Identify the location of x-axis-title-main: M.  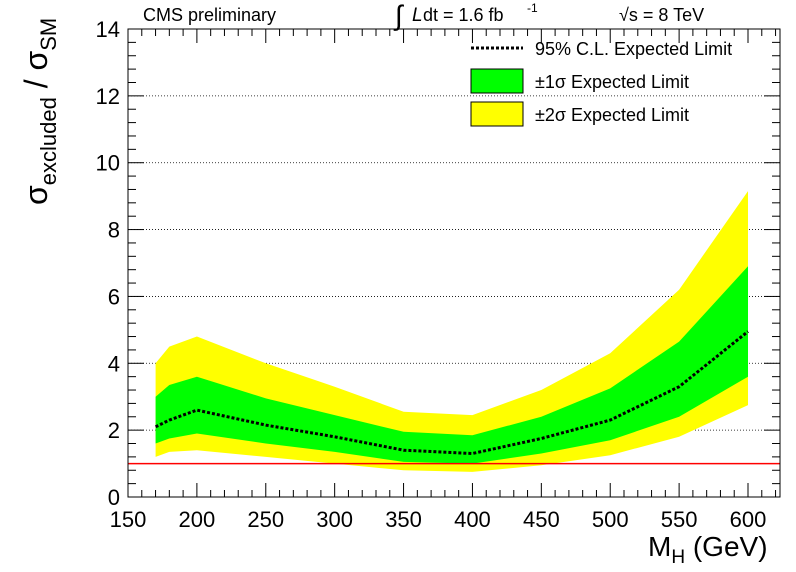
(659, 546).